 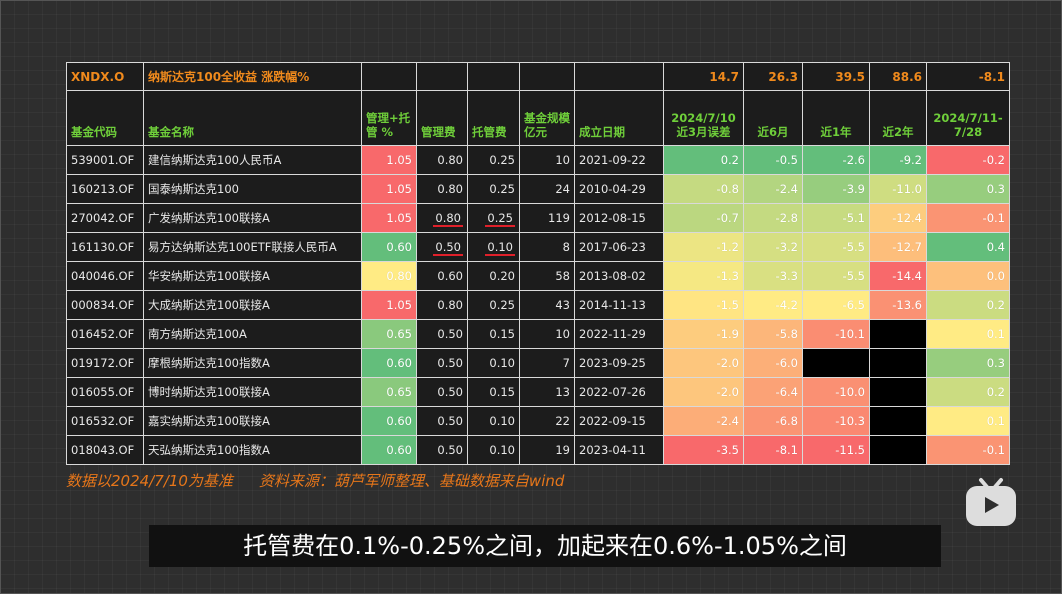 I want to click on inception-date-cell: 2023-09-25, so click(x=619, y=363).